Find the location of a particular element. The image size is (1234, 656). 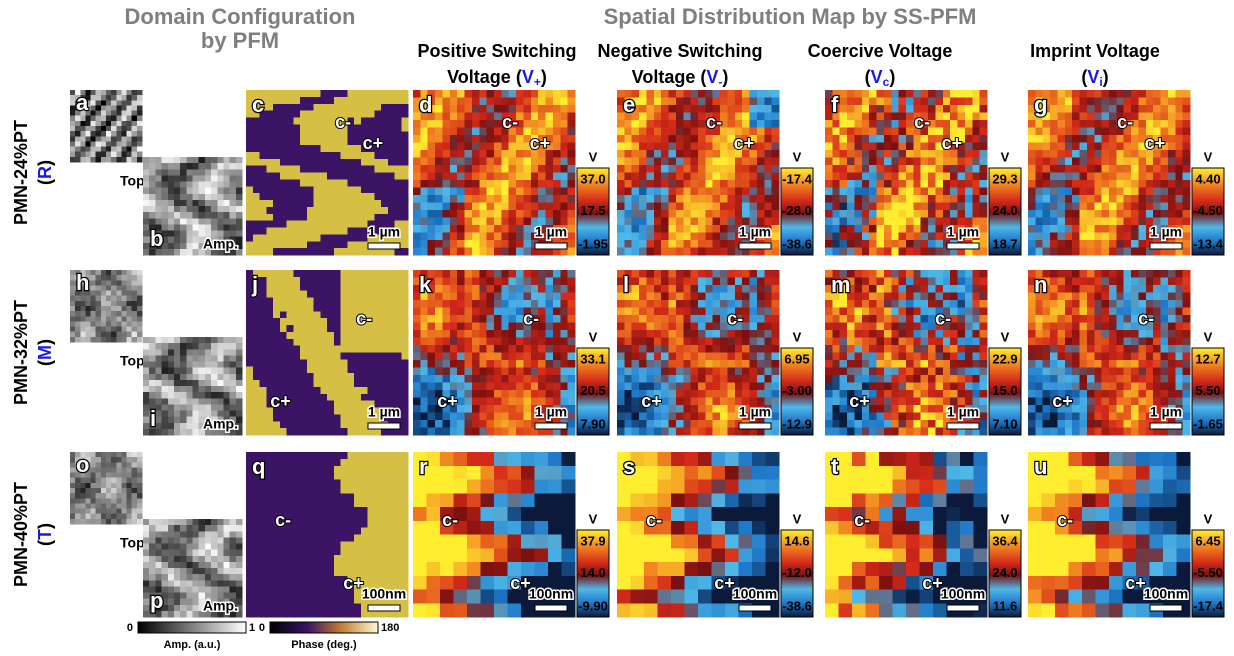

panel-letter: b is located at coordinates (156, 238).